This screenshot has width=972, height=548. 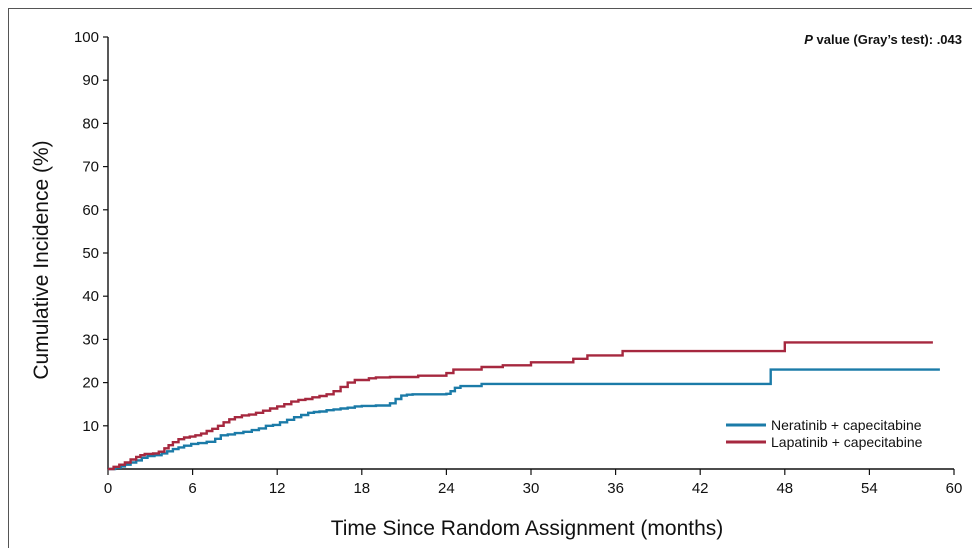 I want to click on x-tick-label: 48, so click(x=784, y=488).